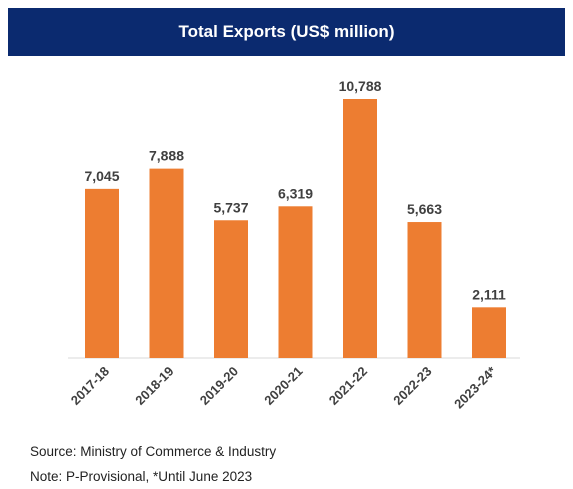  I want to click on x-tick-label-2019-20: 2019-20, so click(219, 386).